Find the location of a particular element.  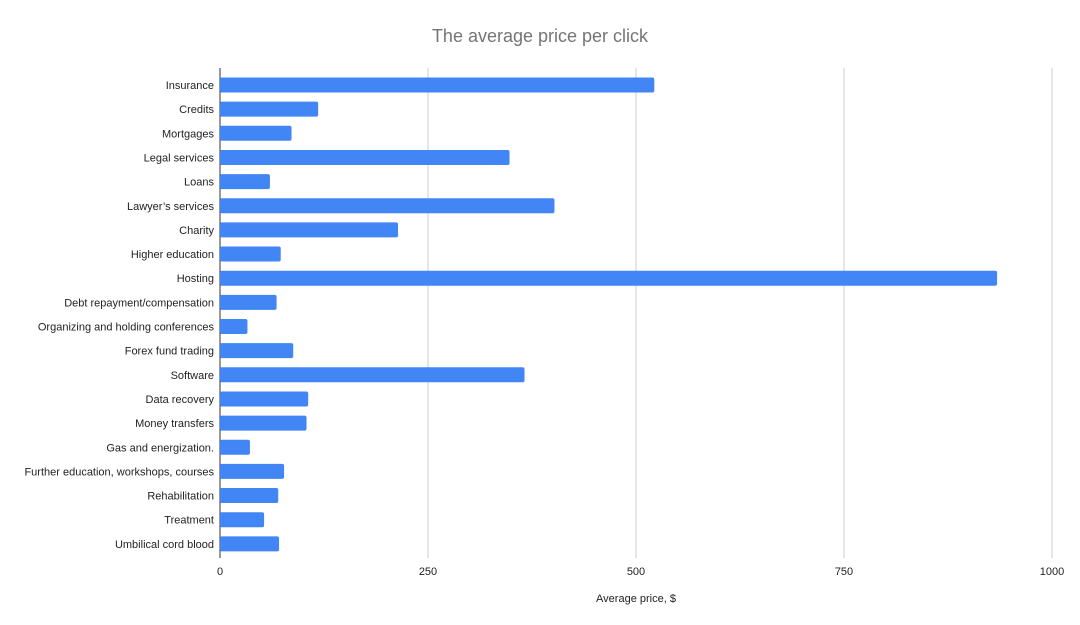

category-label: Treatment is located at coordinates (189, 521).